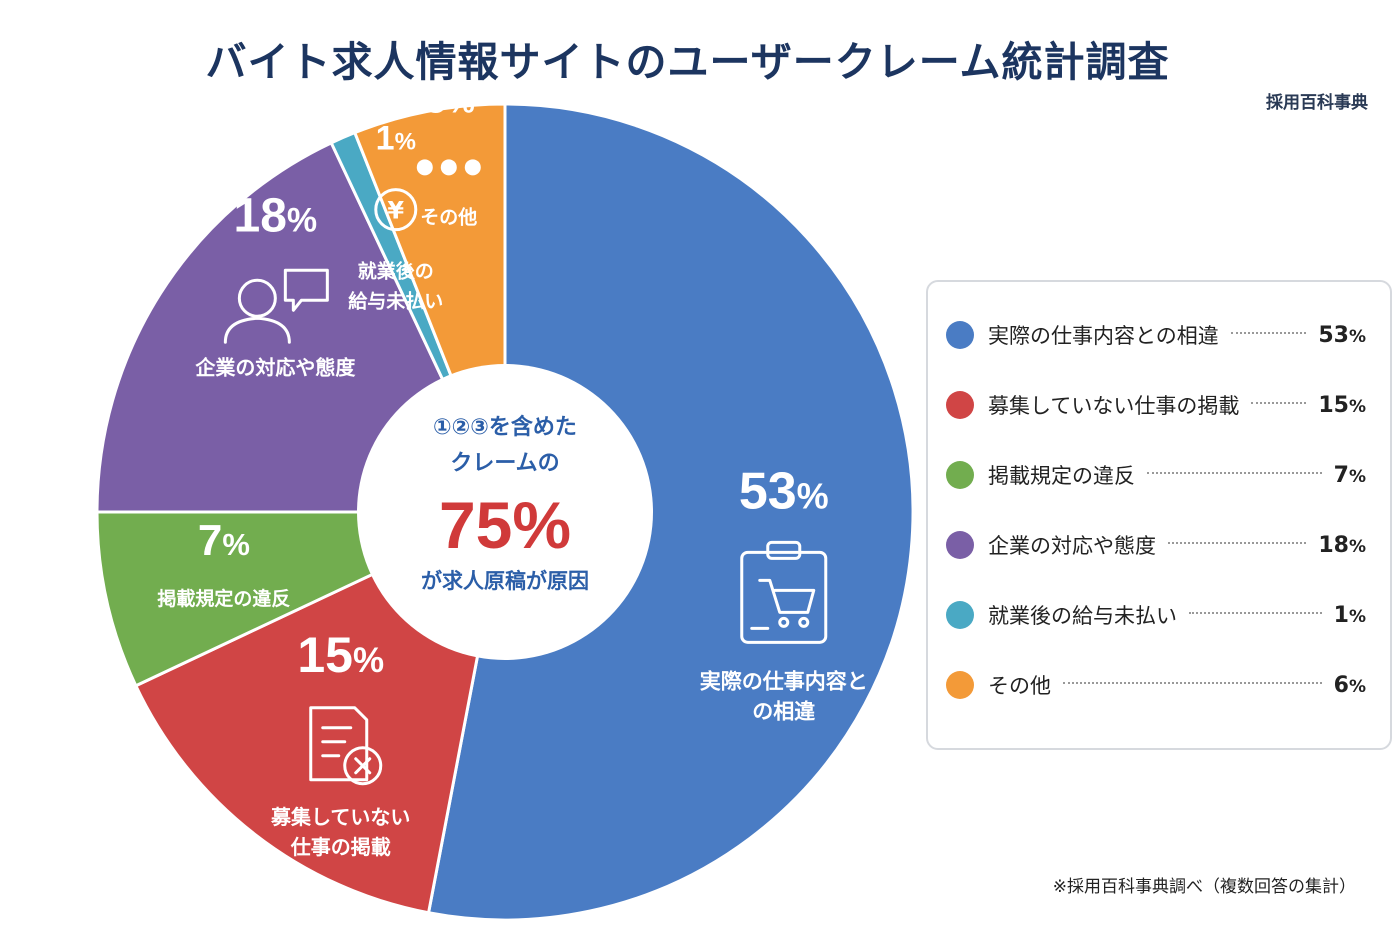 The width and height of the screenshot is (1400, 933). What do you see at coordinates (395, 301) in the screenshot?
I see `slice-category-label: 給与未払い` at bounding box center [395, 301].